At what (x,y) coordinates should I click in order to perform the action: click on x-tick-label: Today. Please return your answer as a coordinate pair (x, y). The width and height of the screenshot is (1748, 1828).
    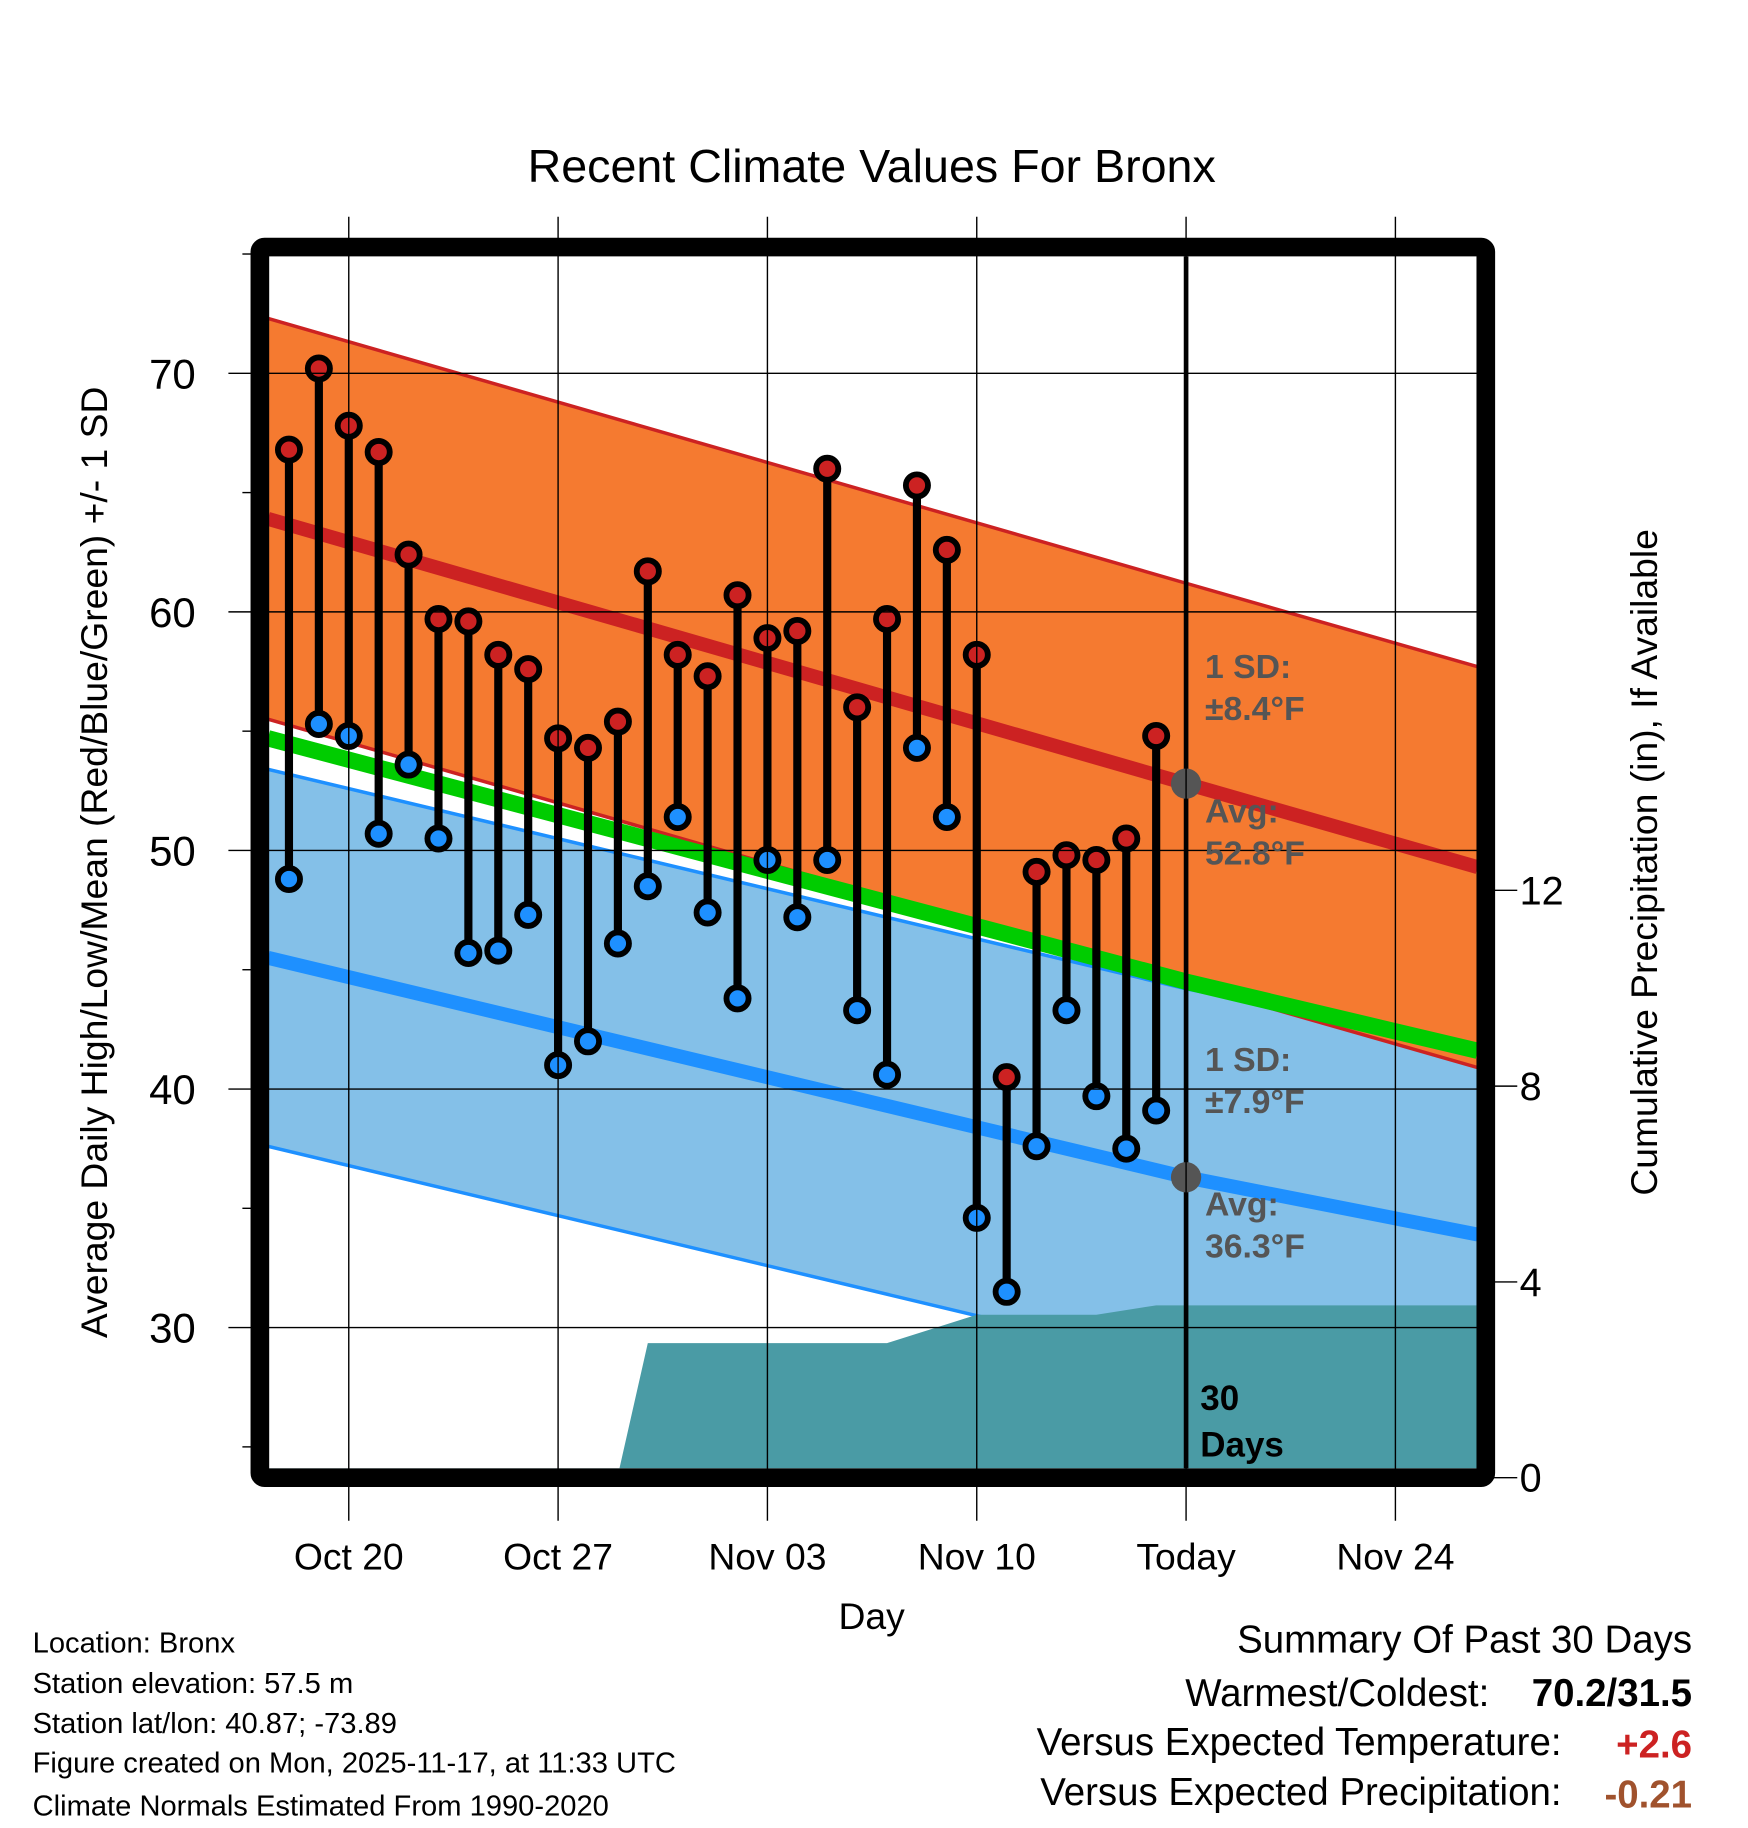
    Looking at the image, I should click on (1186, 1557).